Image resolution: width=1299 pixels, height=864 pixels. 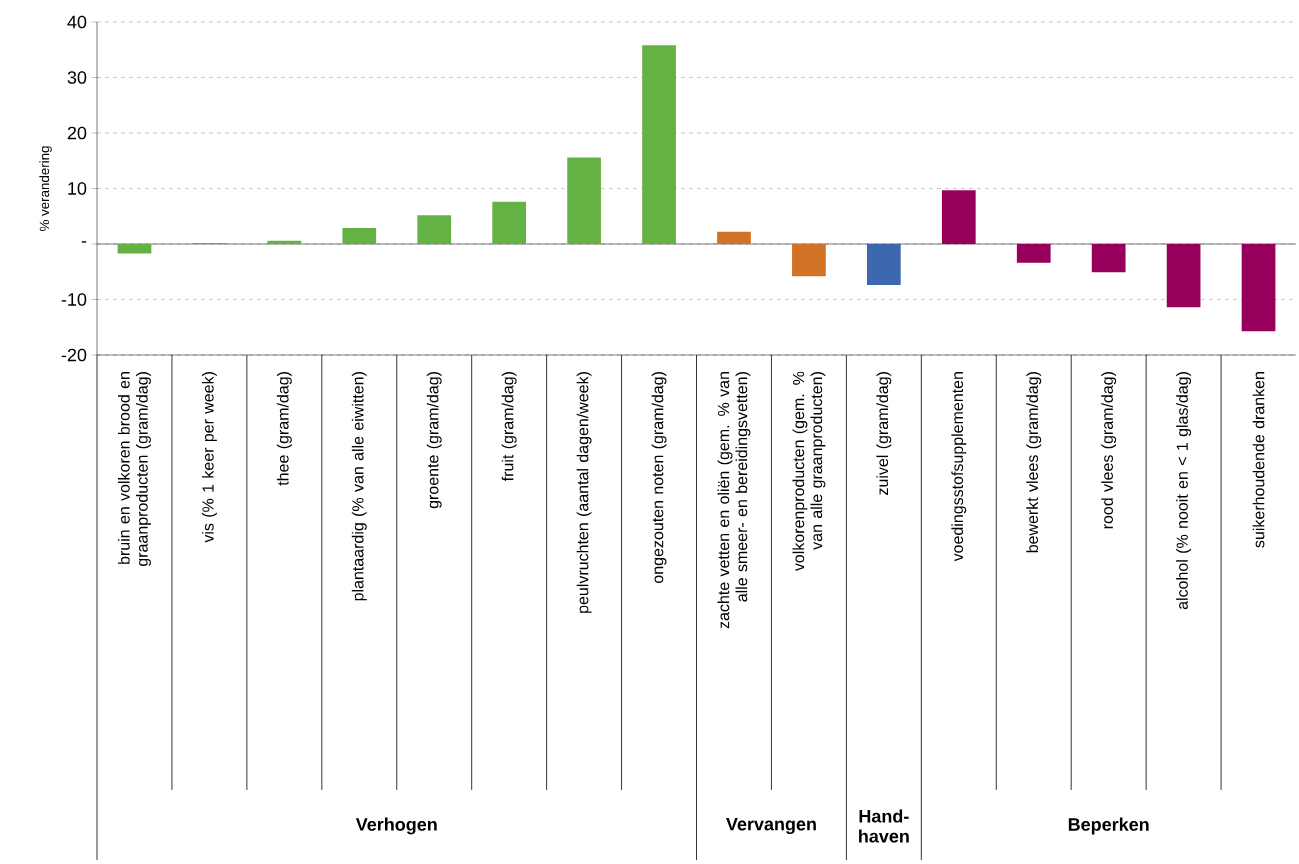 What do you see at coordinates (209, 457) in the screenshot?
I see `x-tick-label: vis (% 1 keer per week)` at bounding box center [209, 457].